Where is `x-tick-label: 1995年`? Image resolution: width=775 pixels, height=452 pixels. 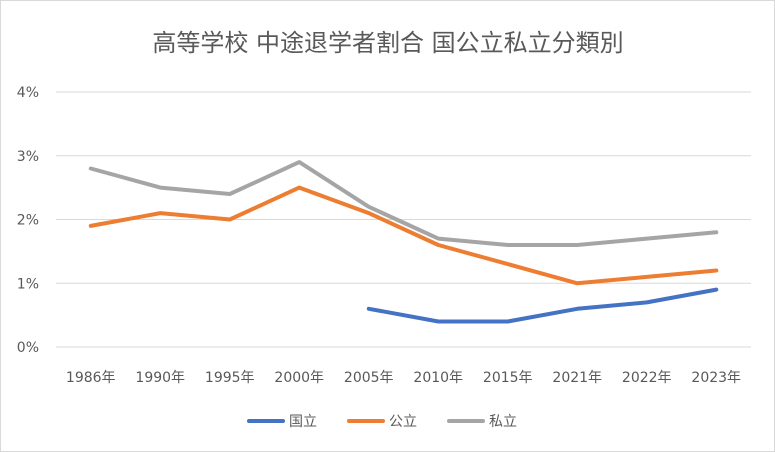
x-tick-label: 1995年 is located at coordinates (230, 378).